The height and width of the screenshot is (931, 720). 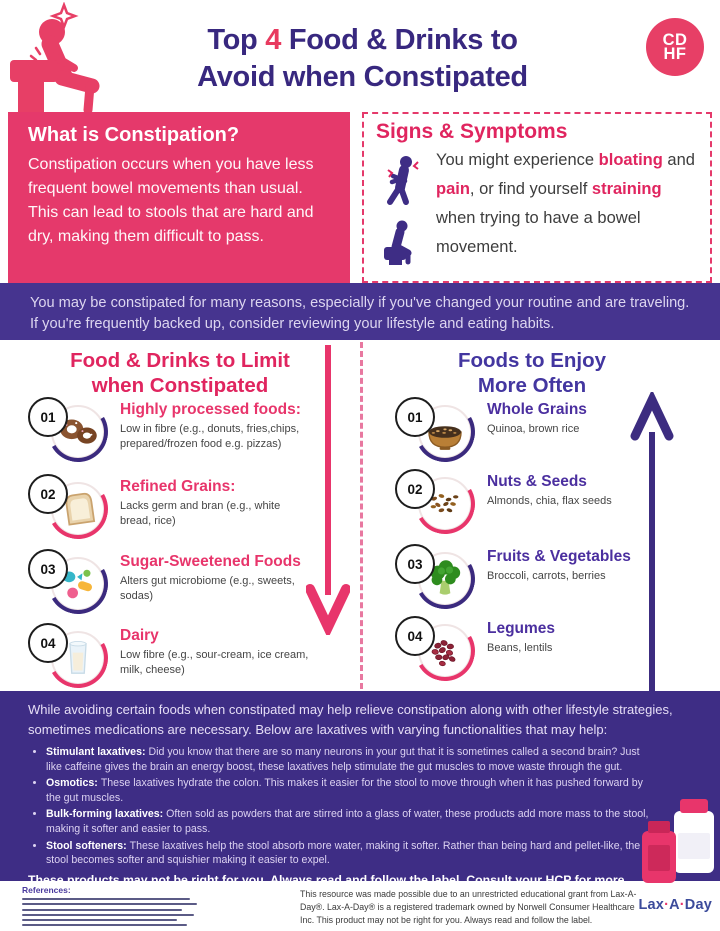 I want to click on signs-symptoms-box: Signs & Symptoms, so click(x=537, y=197).